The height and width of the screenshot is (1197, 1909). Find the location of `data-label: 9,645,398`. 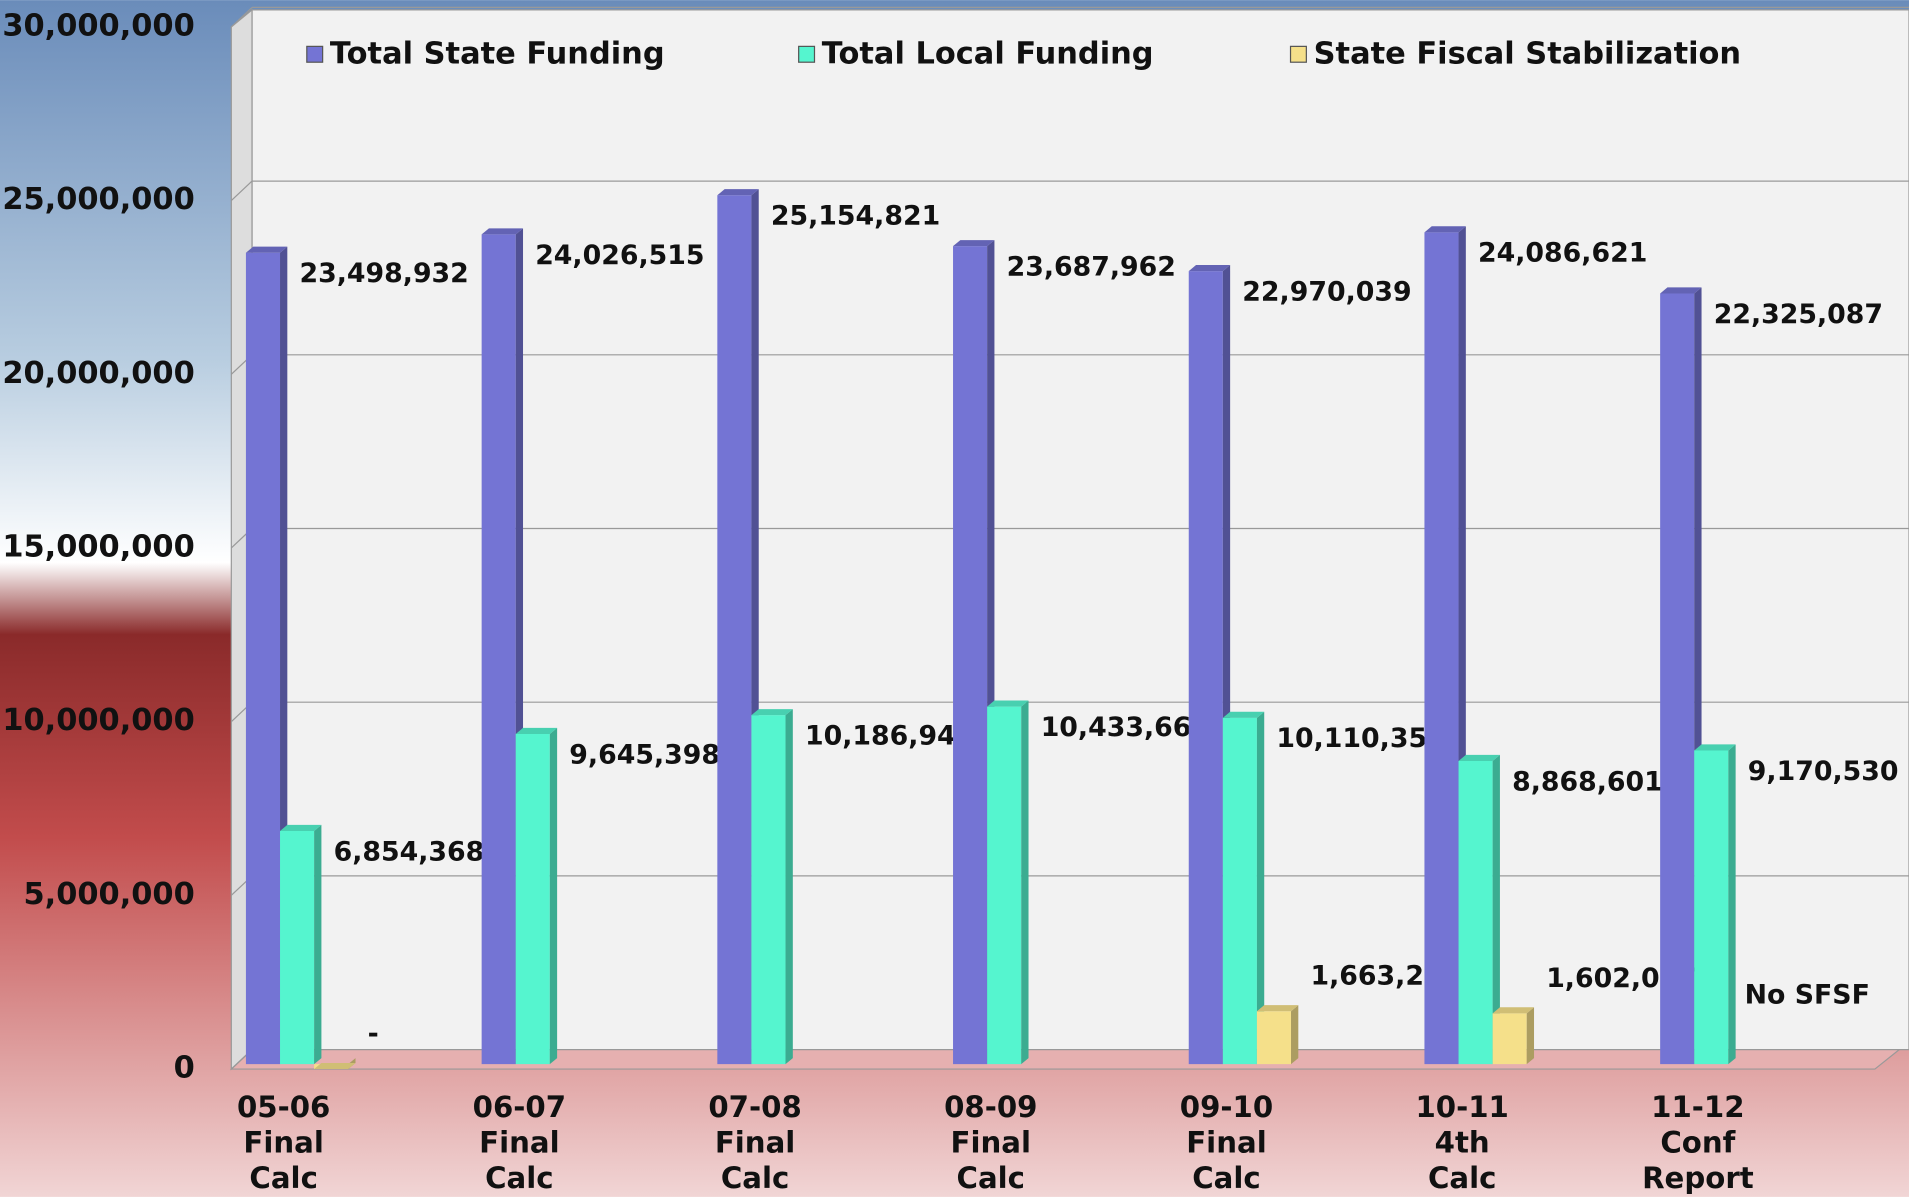

data-label: 9,645,398 is located at coordinates (644, 754).